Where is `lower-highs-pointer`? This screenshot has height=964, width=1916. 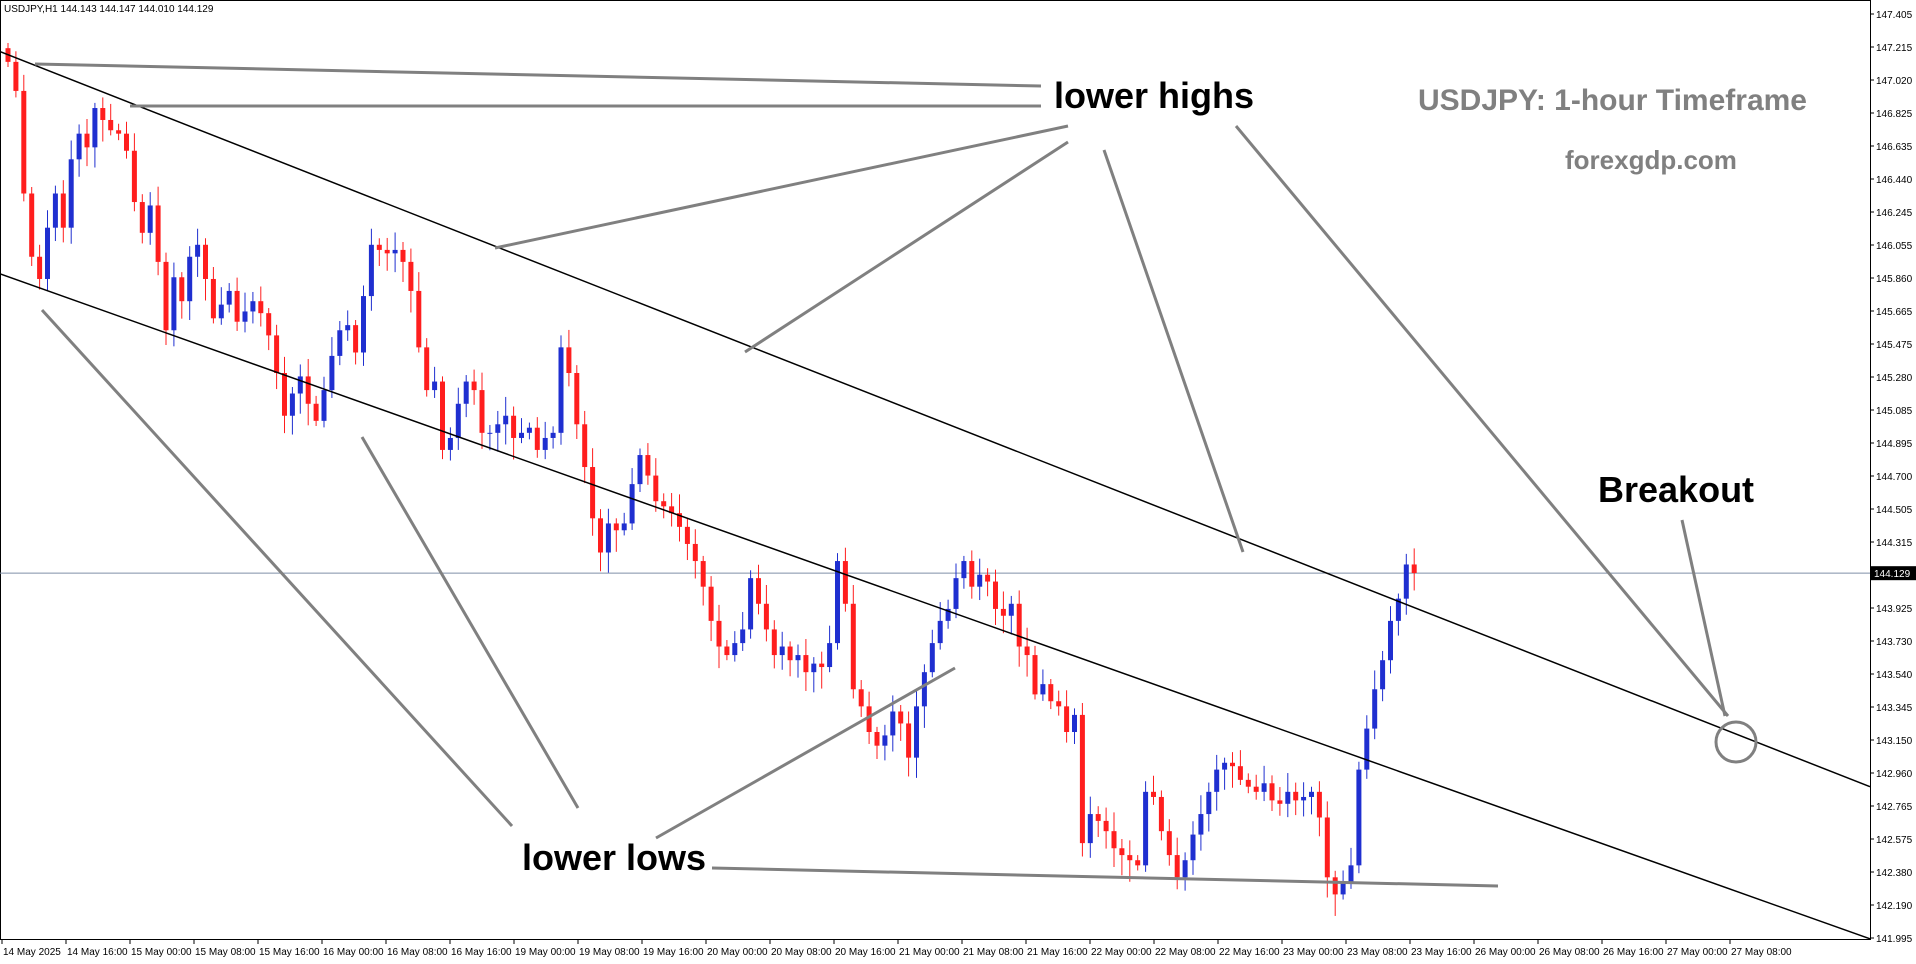
lower-highs-pointer is located at coordinates (1173, 351).